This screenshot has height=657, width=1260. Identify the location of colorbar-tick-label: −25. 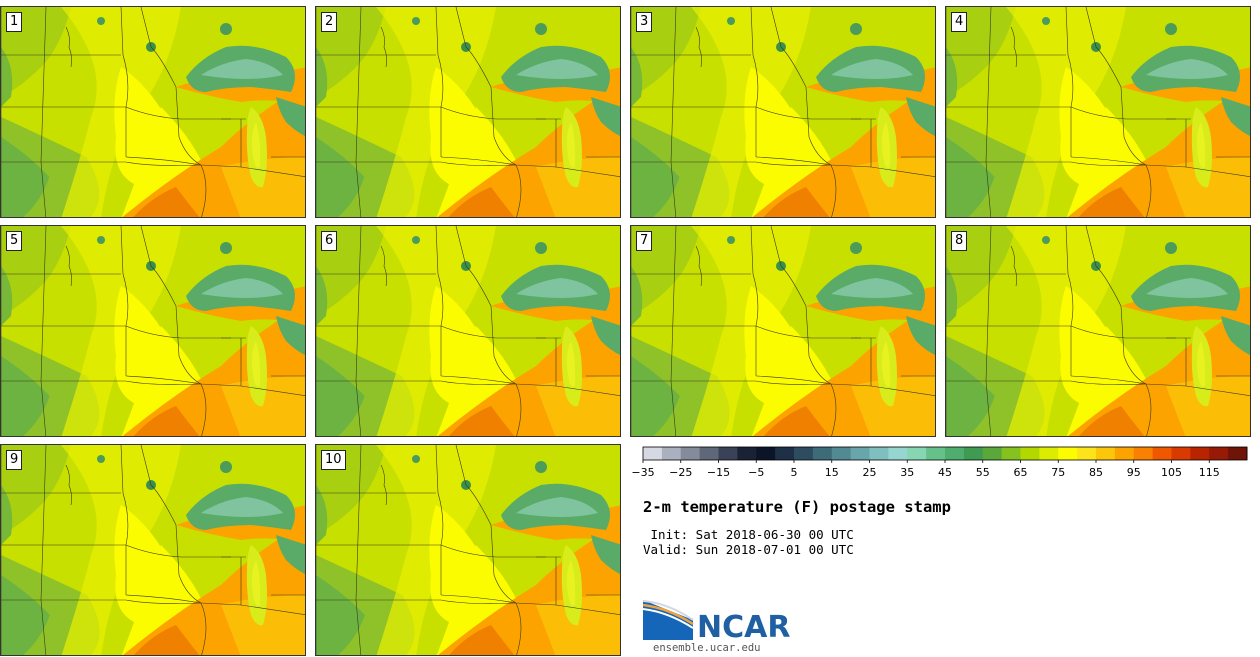
(680, 472).